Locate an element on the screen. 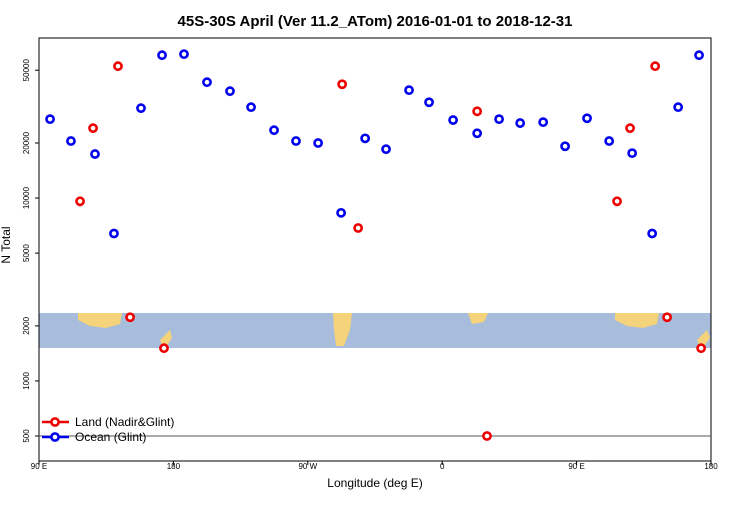 The image size is (750, 505). y-tick-label: 20000 is located at coordinates (26, 142).